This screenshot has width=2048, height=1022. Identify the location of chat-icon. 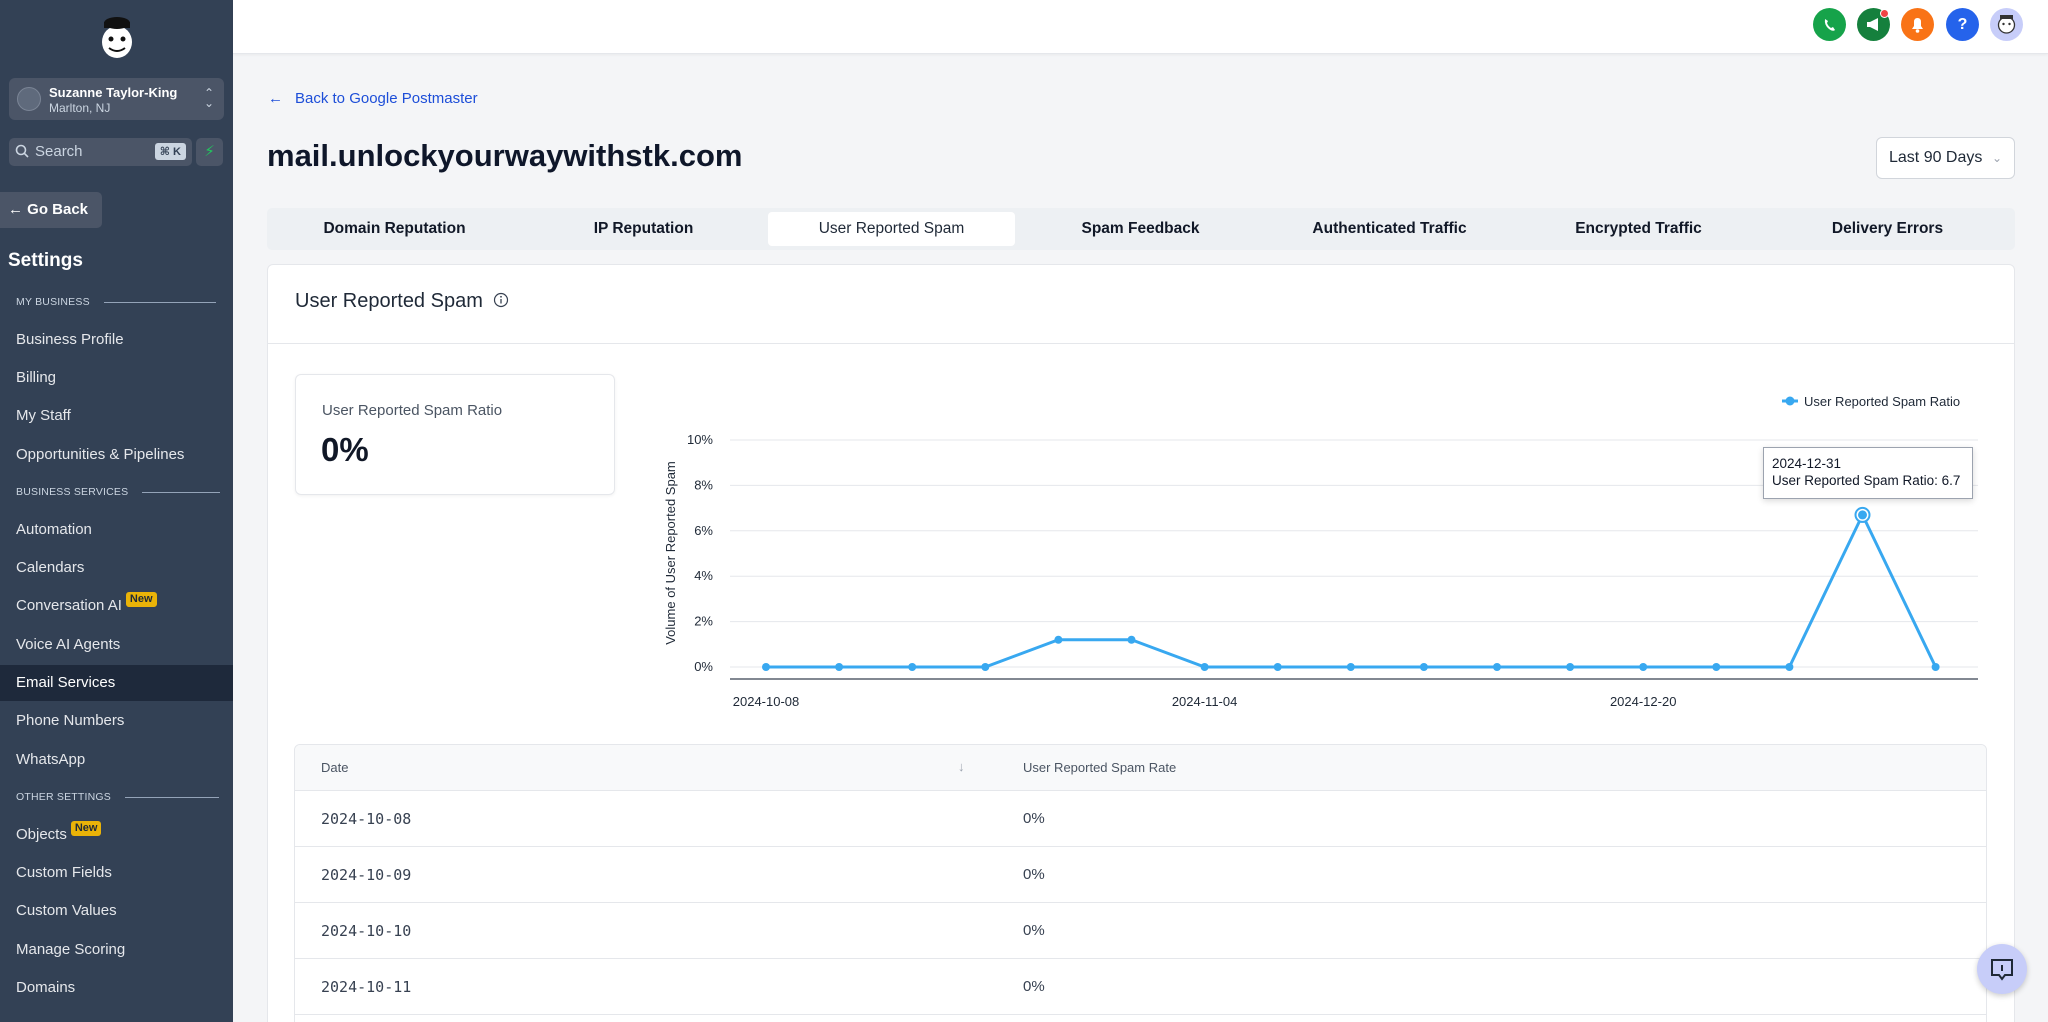
(2002, 970).